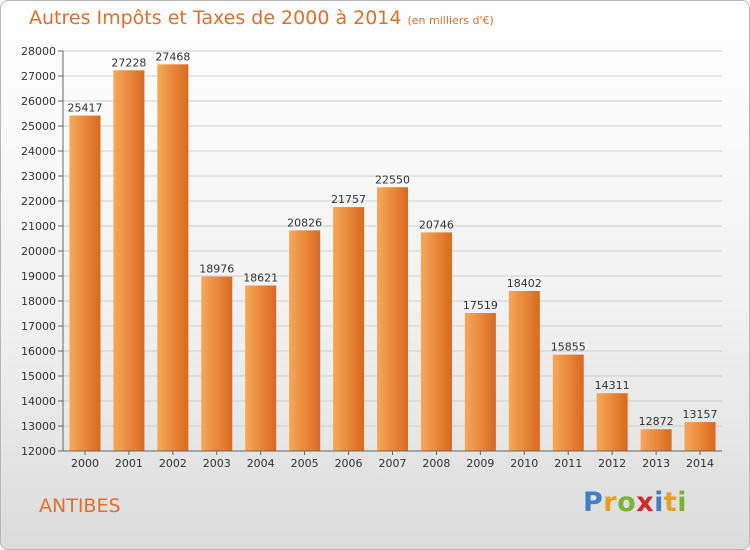 The height and width of the screenshot is (550, 750). I want to click on x-tick-label: 2003, so click(217, 463).